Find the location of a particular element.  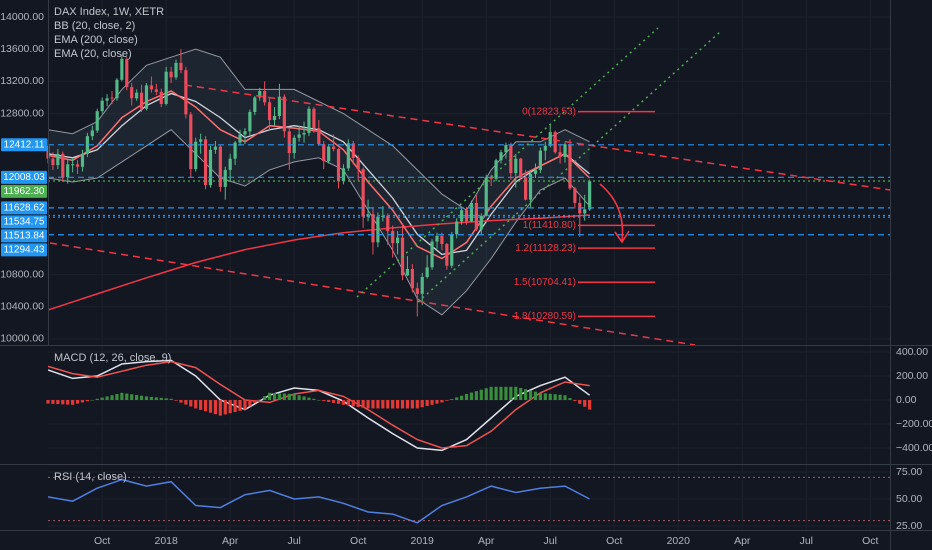

price-tag-label: 12412.11 is located at coordinates (24, 144).